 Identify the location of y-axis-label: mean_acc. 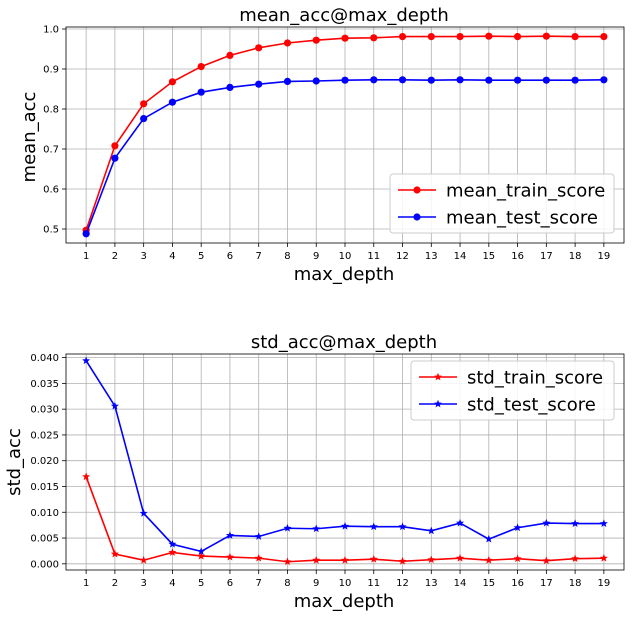
(29, 137).